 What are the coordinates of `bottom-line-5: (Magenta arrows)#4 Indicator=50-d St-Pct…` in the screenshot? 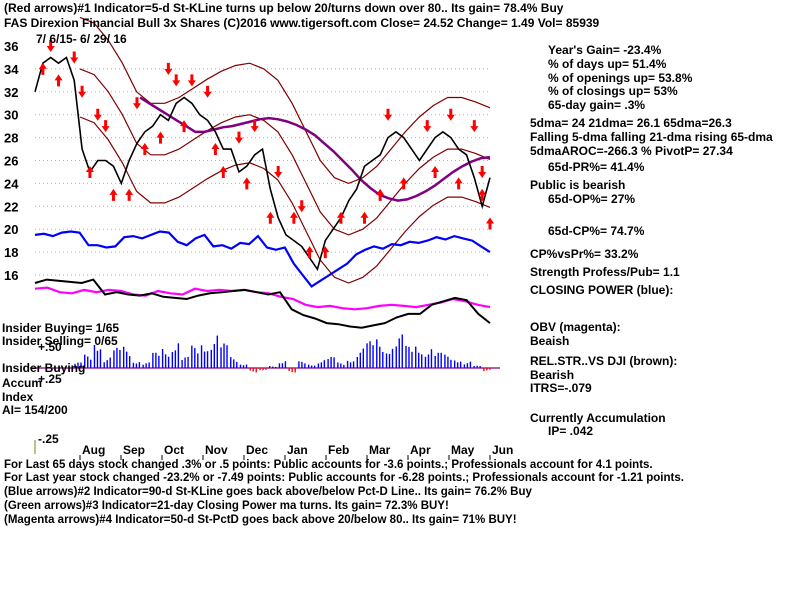 It's located at (260, 520).